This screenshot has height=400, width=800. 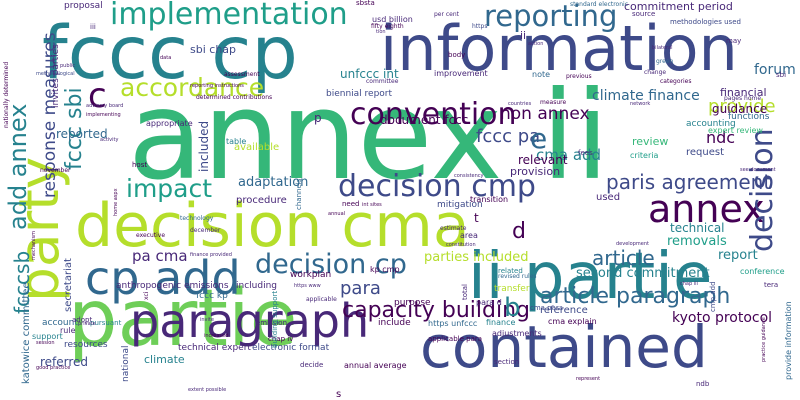 What do you see at coordinates (273, 182) in the screenshot?
I see `word: adaptation` at bounding box center [273, 182].